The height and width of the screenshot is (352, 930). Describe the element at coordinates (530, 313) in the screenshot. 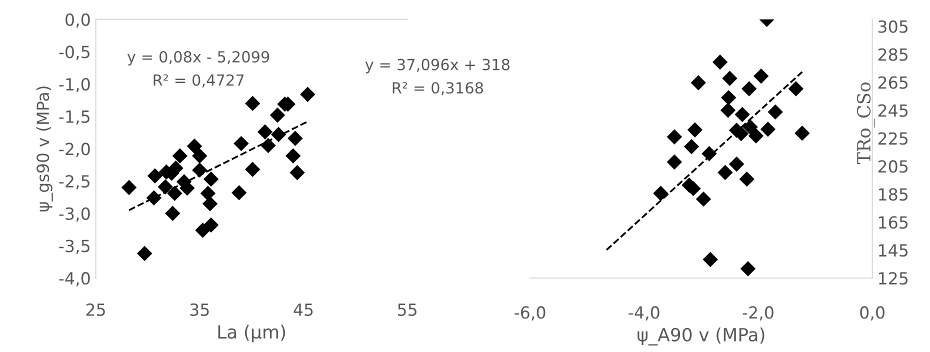

I see `x-tick-label: -6,0` at that location.